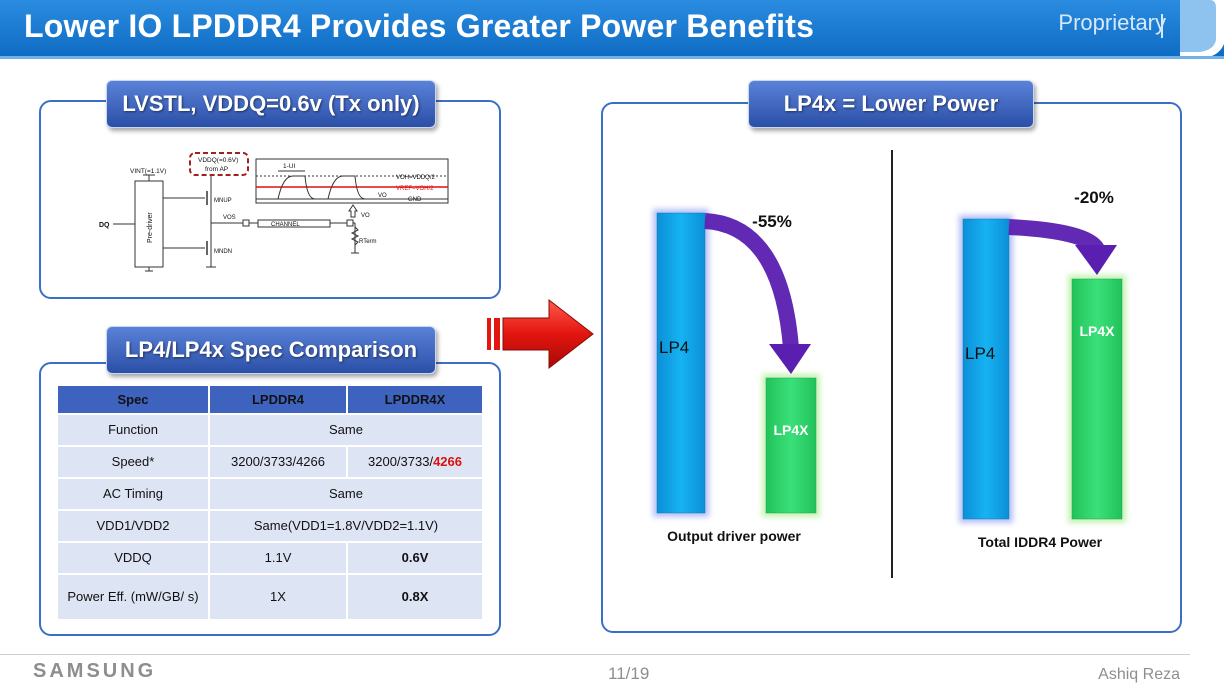 The image size is (1224, 690). I want to click on vddq-callout-line1: VDDQ(=0.6V), so click(218, 160).